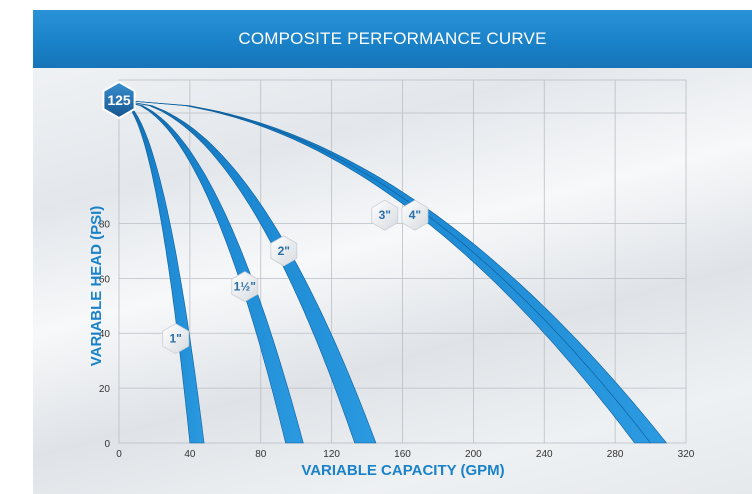 This screenshot has width=752, height=494. I want to click on badge-layer: 125, so click(119, 100).